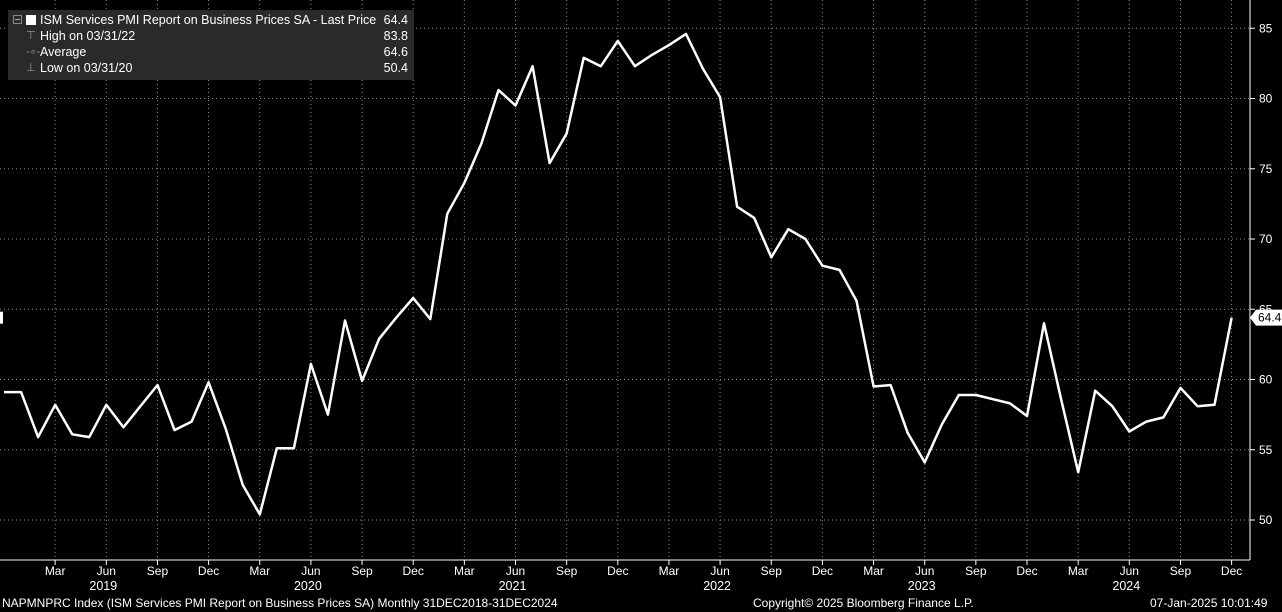  What do you see at coordinates (33, 52) in the screenshot?
I see `average-marker-icon: -∘-` at bounding box center [33, 52].